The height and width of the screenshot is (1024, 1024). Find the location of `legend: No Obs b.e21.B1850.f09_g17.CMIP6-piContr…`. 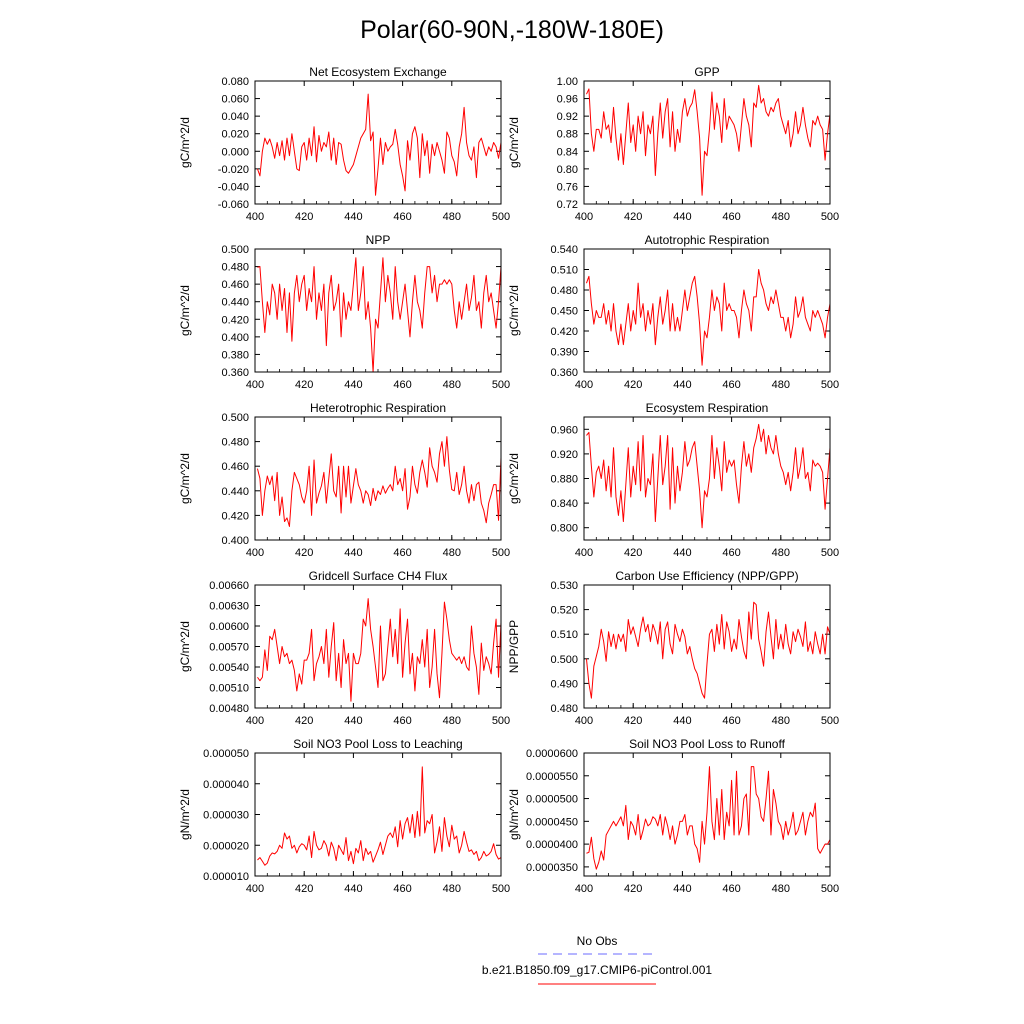

legend: No Obs b.e21.B1850.f09_g17.CMIP6-piContr… is located at coordinates (597, 959).